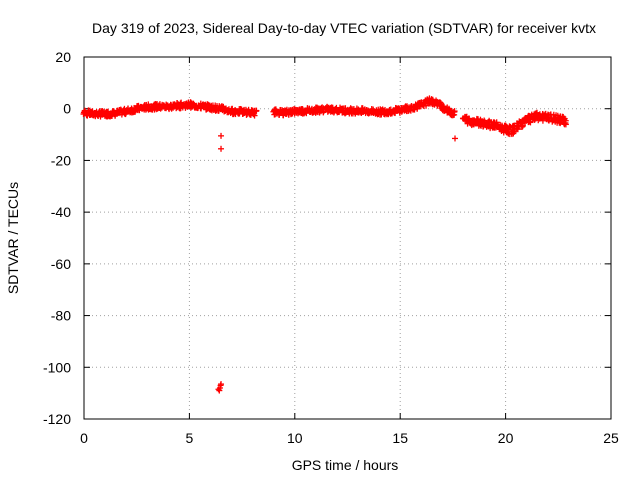 The height and width of the screenshot is (480, 640). What do you see at coordinates (63, 57) in the screenshot?
I see `y-tick-label: 20` at bounding box center [63, 57].